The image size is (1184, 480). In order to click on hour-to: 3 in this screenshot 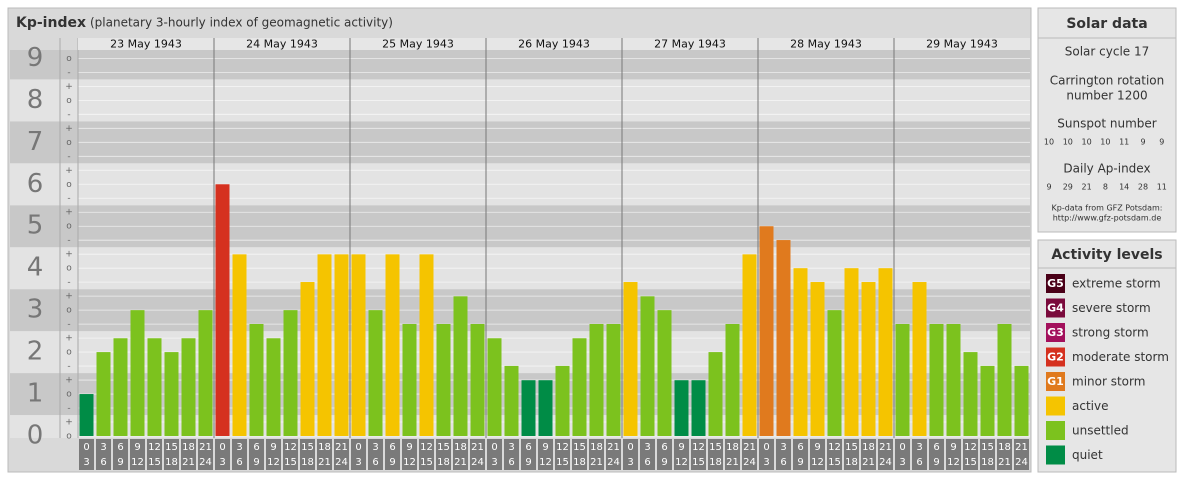, I will do `click(86, 462)`.